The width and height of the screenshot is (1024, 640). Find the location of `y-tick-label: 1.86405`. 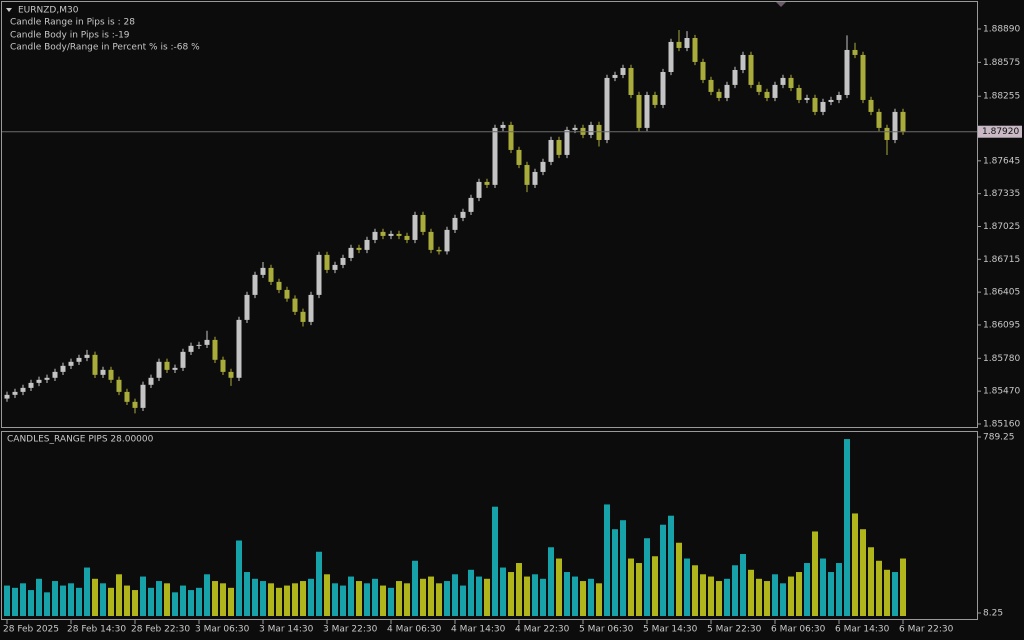

y-tick-label: 1.86405 is located at coordinates (1001, 293).